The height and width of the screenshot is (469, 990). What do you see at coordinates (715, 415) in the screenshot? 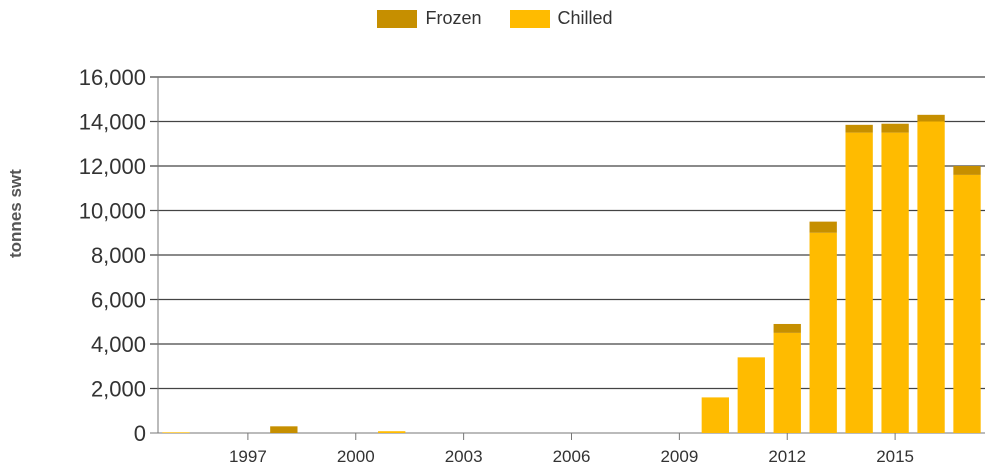
I see `bar-chilled-2010` at bounding box center [715, 415].